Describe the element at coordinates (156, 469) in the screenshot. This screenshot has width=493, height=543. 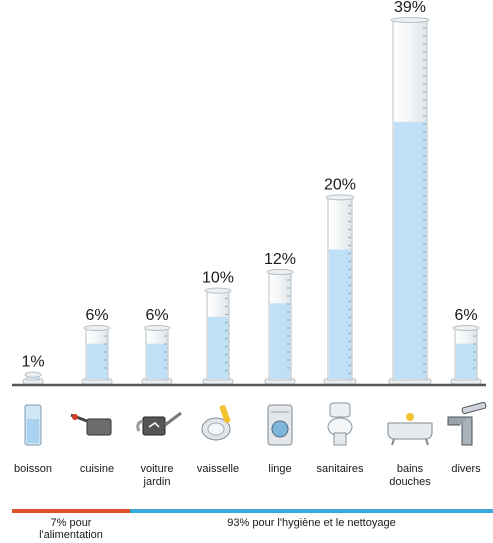
I see `category-label: voiture` at that location.